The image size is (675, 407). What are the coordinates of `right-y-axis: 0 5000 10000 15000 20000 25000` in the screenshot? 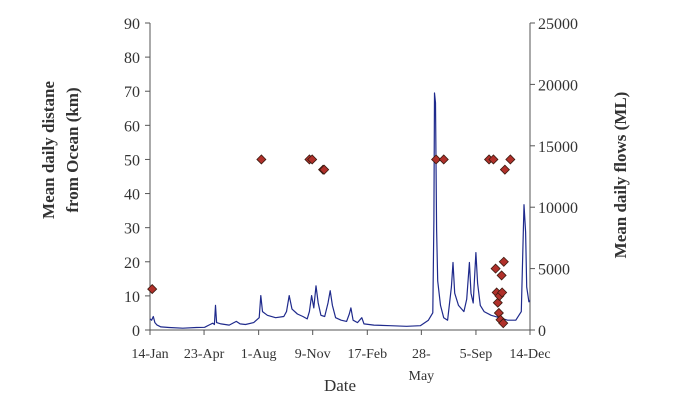 It's located at (554, 178).